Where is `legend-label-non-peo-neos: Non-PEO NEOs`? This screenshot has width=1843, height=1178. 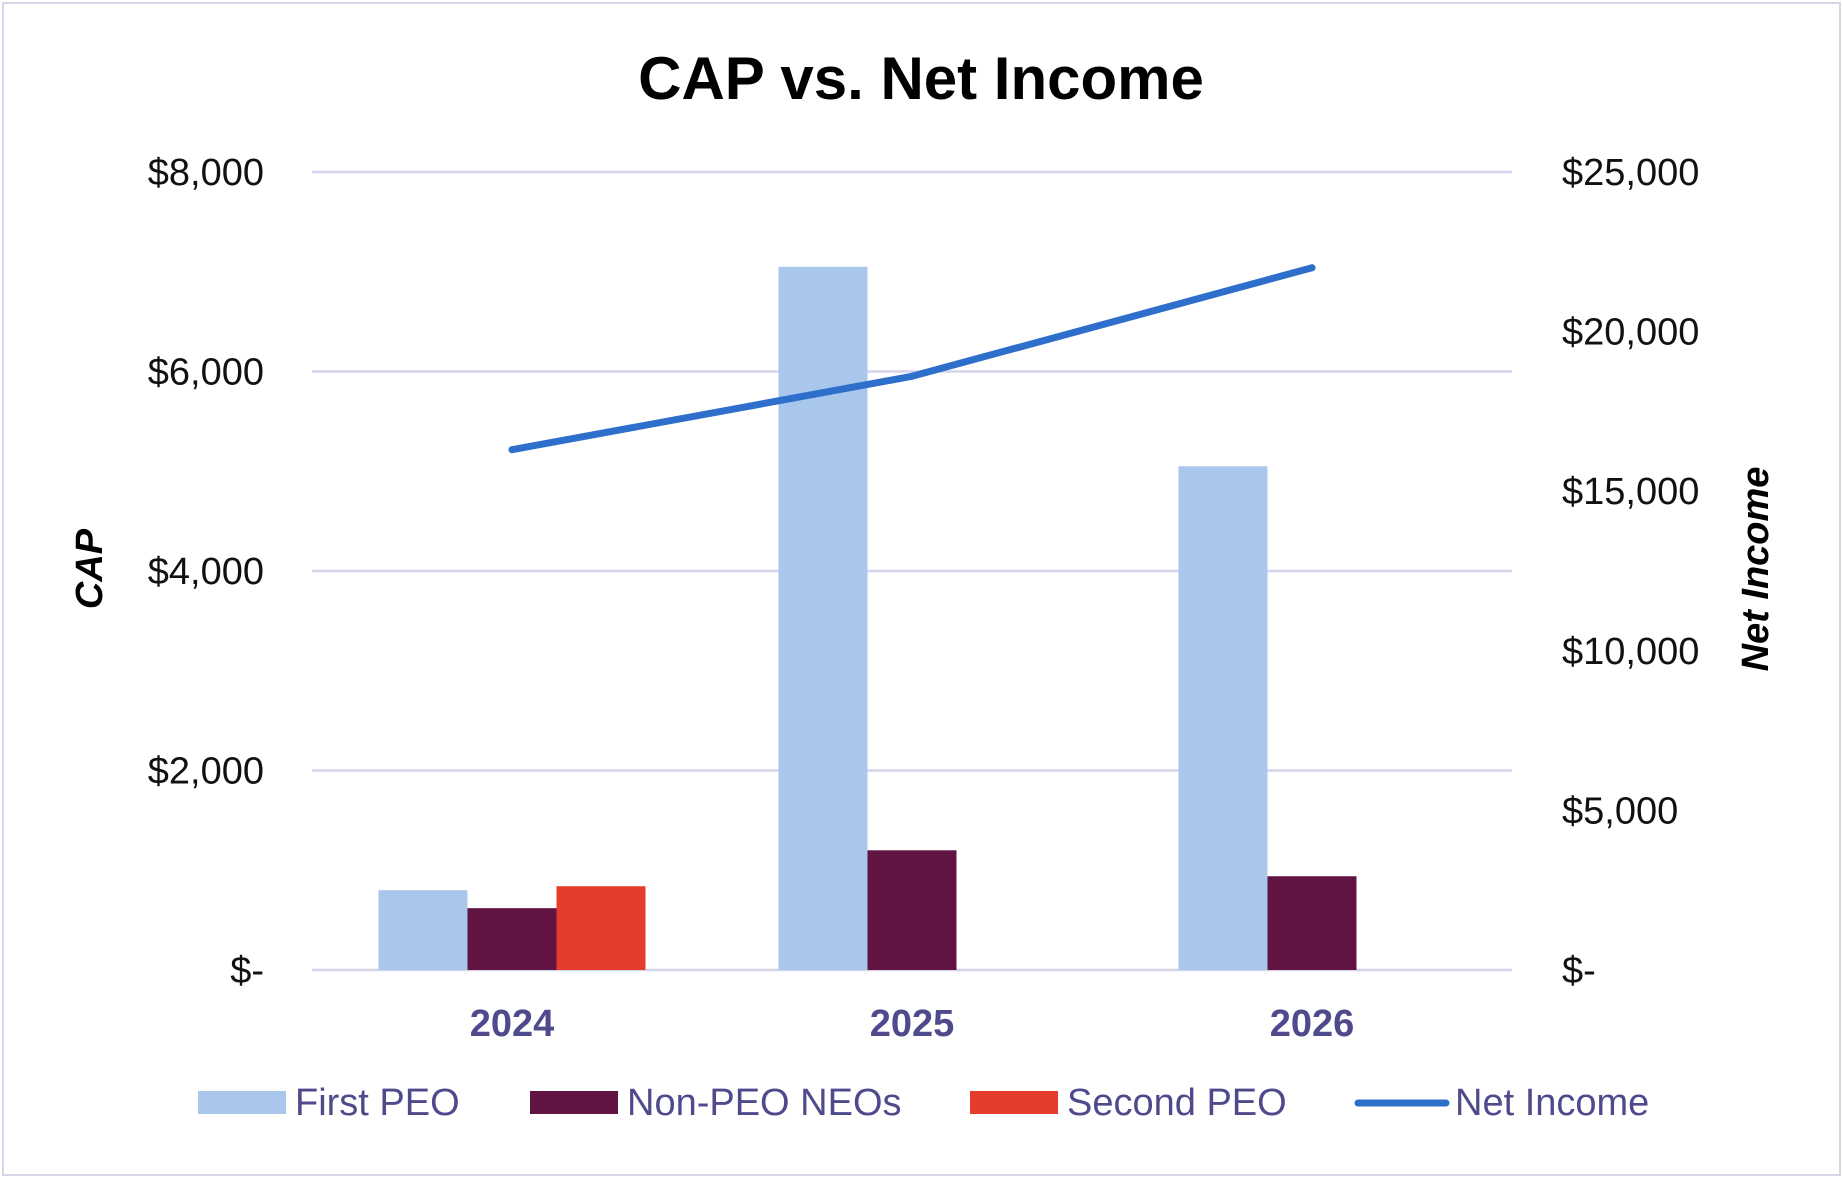 legend-label-non-peo-neos: Non-PEO NEOs is located at coordinates (764, 1103).